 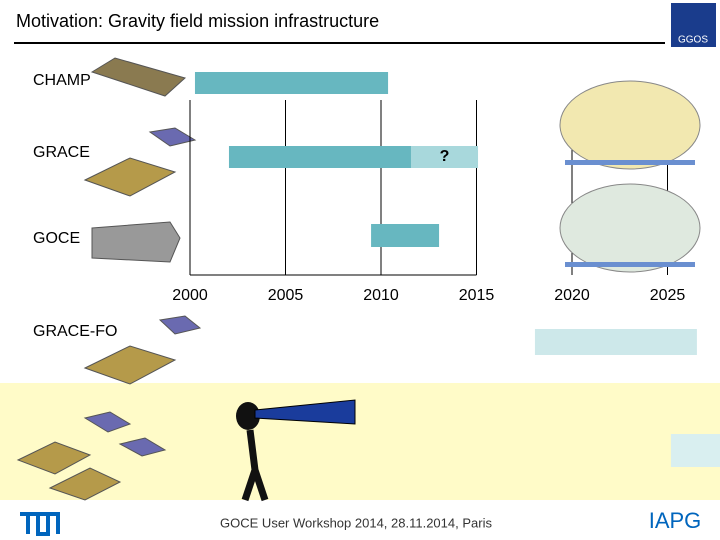 What do you see at coordinates (61, 152) in the screenshot?
I see `mission-label: GRACE` at bounding box center [61, 152].